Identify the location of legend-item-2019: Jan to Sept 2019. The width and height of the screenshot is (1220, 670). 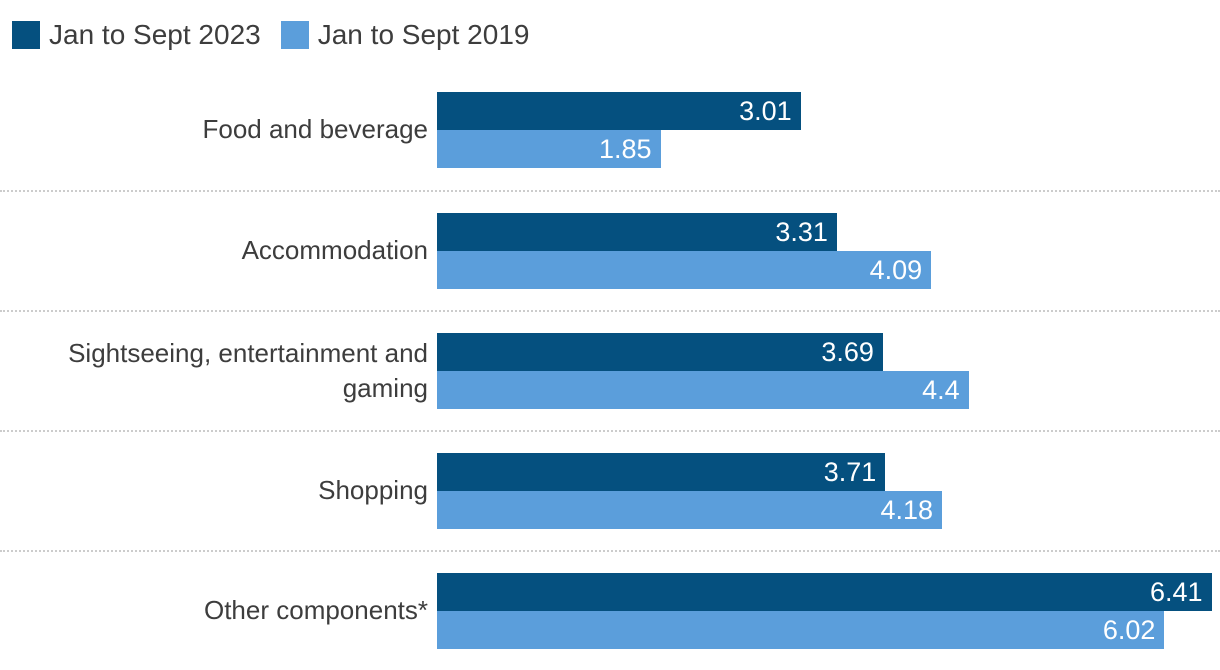
(405, 34).